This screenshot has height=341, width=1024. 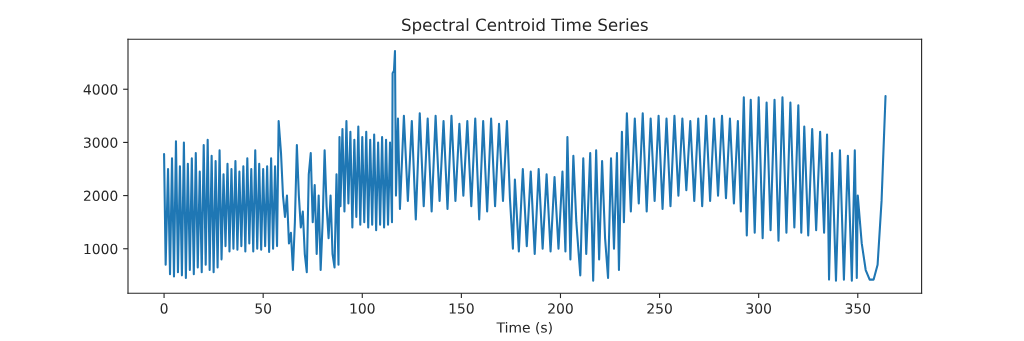 What do you see at coordinates (759, 308) in the screenshot?
I see `x-tick-label: 300` at bounding box center [759, 308].